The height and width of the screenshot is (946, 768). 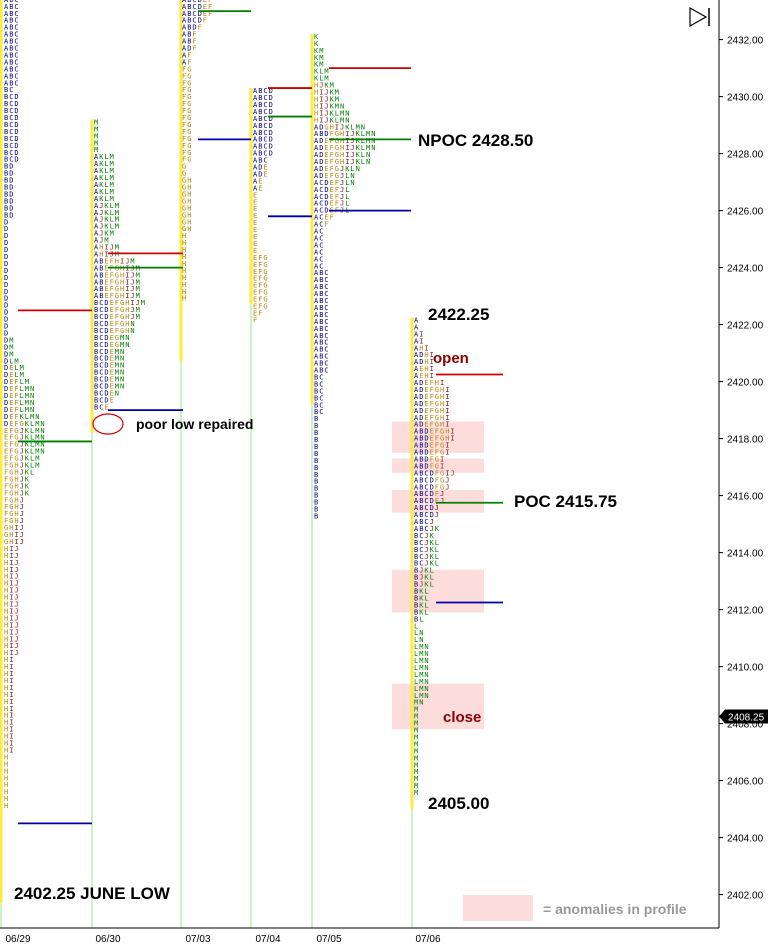 I want to click on play-end-icon, so click(x=699, y=17).